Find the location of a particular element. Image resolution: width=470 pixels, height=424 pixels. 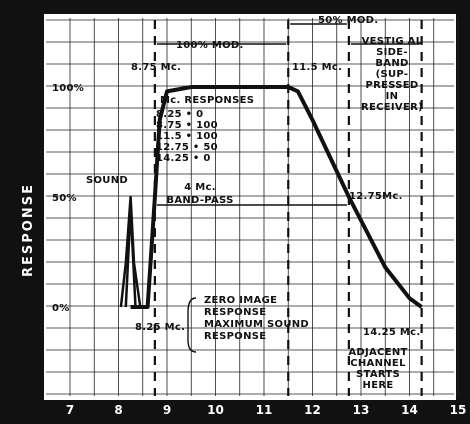

label-band-pass: 4 Mc. is located at coordinates (200, 187).